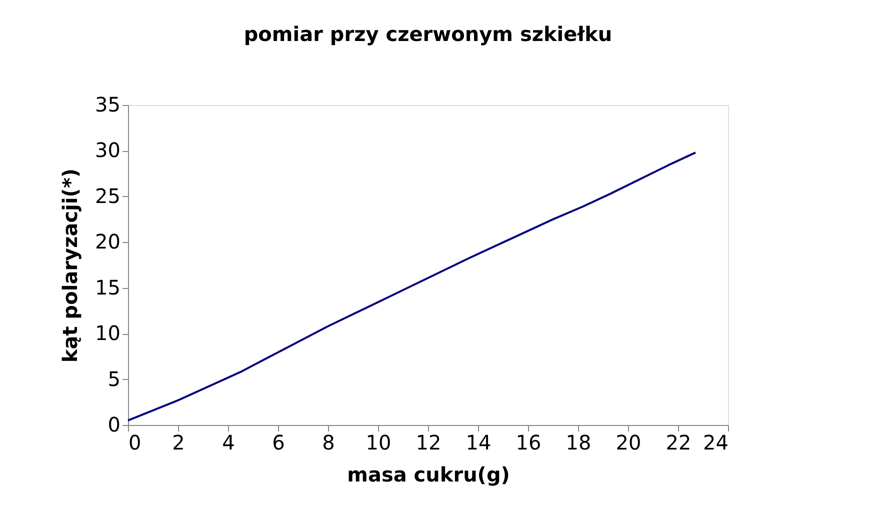 The width and height of the screenshot is (896, 532). Describe the element at coordinates (428, 474) in the screenshot. I see `x-axis-title: masa cukru(g)` at that location.